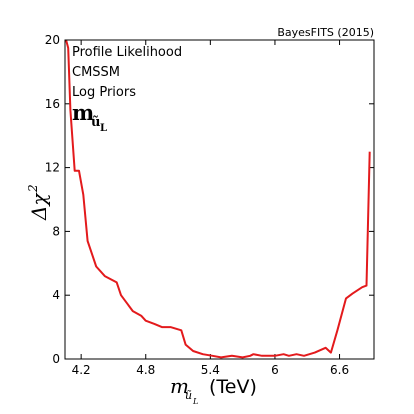  Describe the element at coordinates (52, 104) in the screenshot. I see `y-tick-label: 16` at that location.